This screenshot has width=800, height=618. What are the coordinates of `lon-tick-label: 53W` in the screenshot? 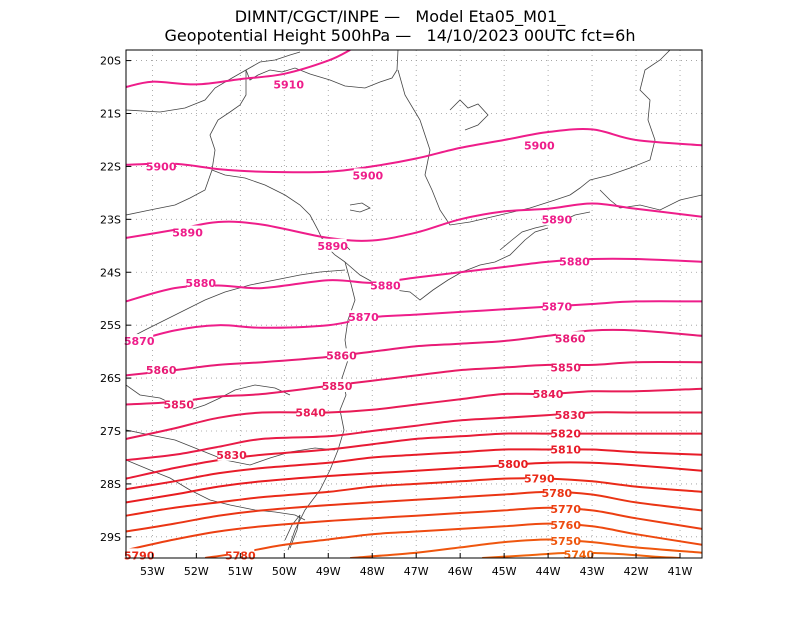 It's located at (152, 571).